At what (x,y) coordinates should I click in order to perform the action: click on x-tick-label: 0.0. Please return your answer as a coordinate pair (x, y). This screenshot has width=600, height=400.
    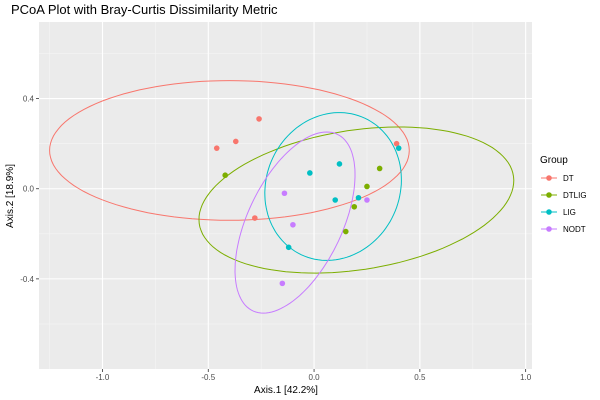
    Looking at the image, I should click on (315, 377).